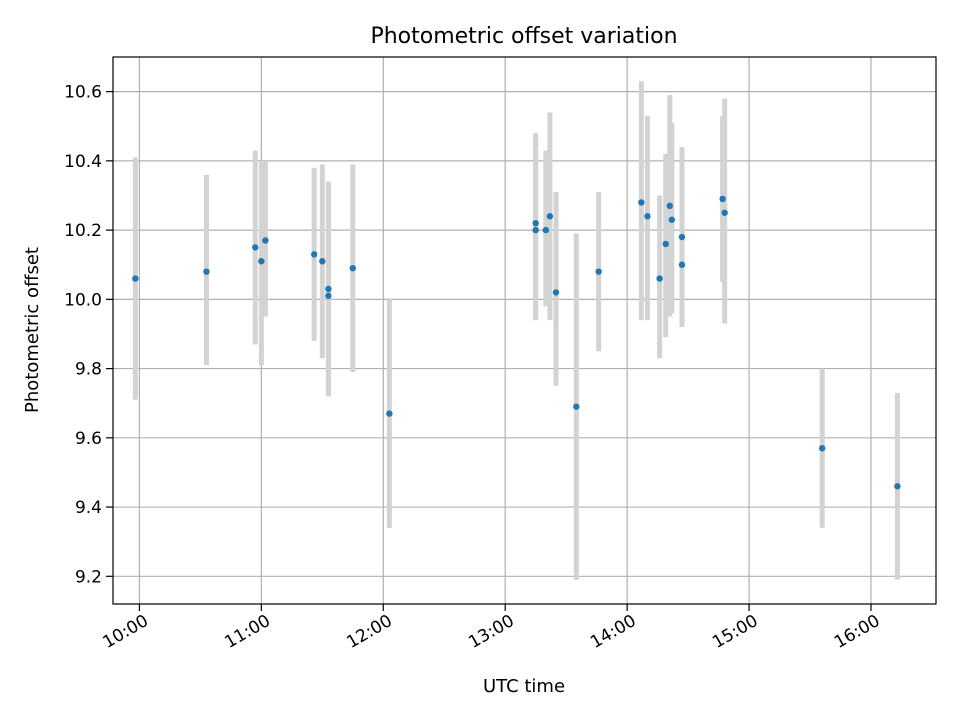  Describe the element at coordinates (83, 231) in the screenshot. I see `y-tick-label: 10.2` at that location.